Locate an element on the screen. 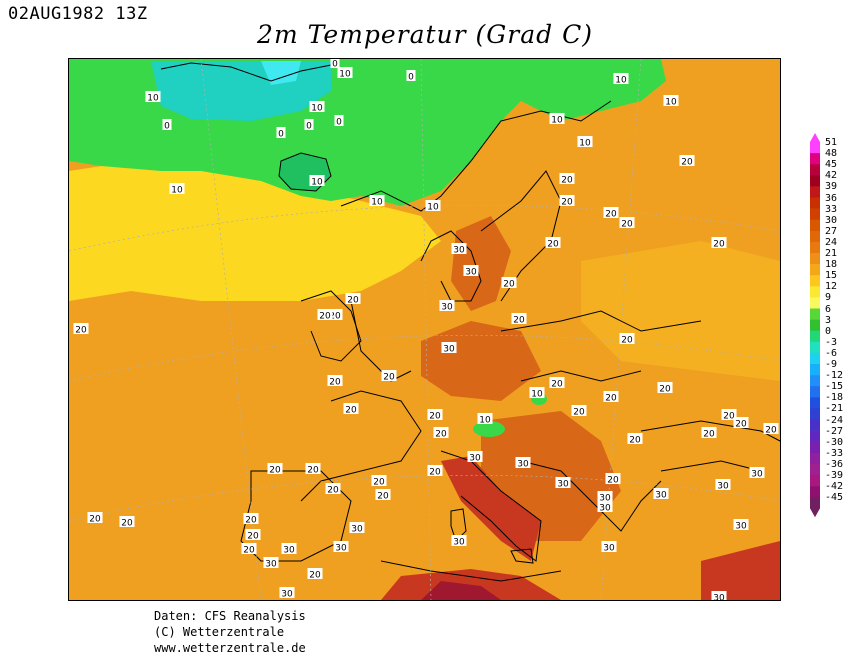 The height and width of the screenshot is (657, 850). africa-very-hot-zone is located at coordinates (471, 584).